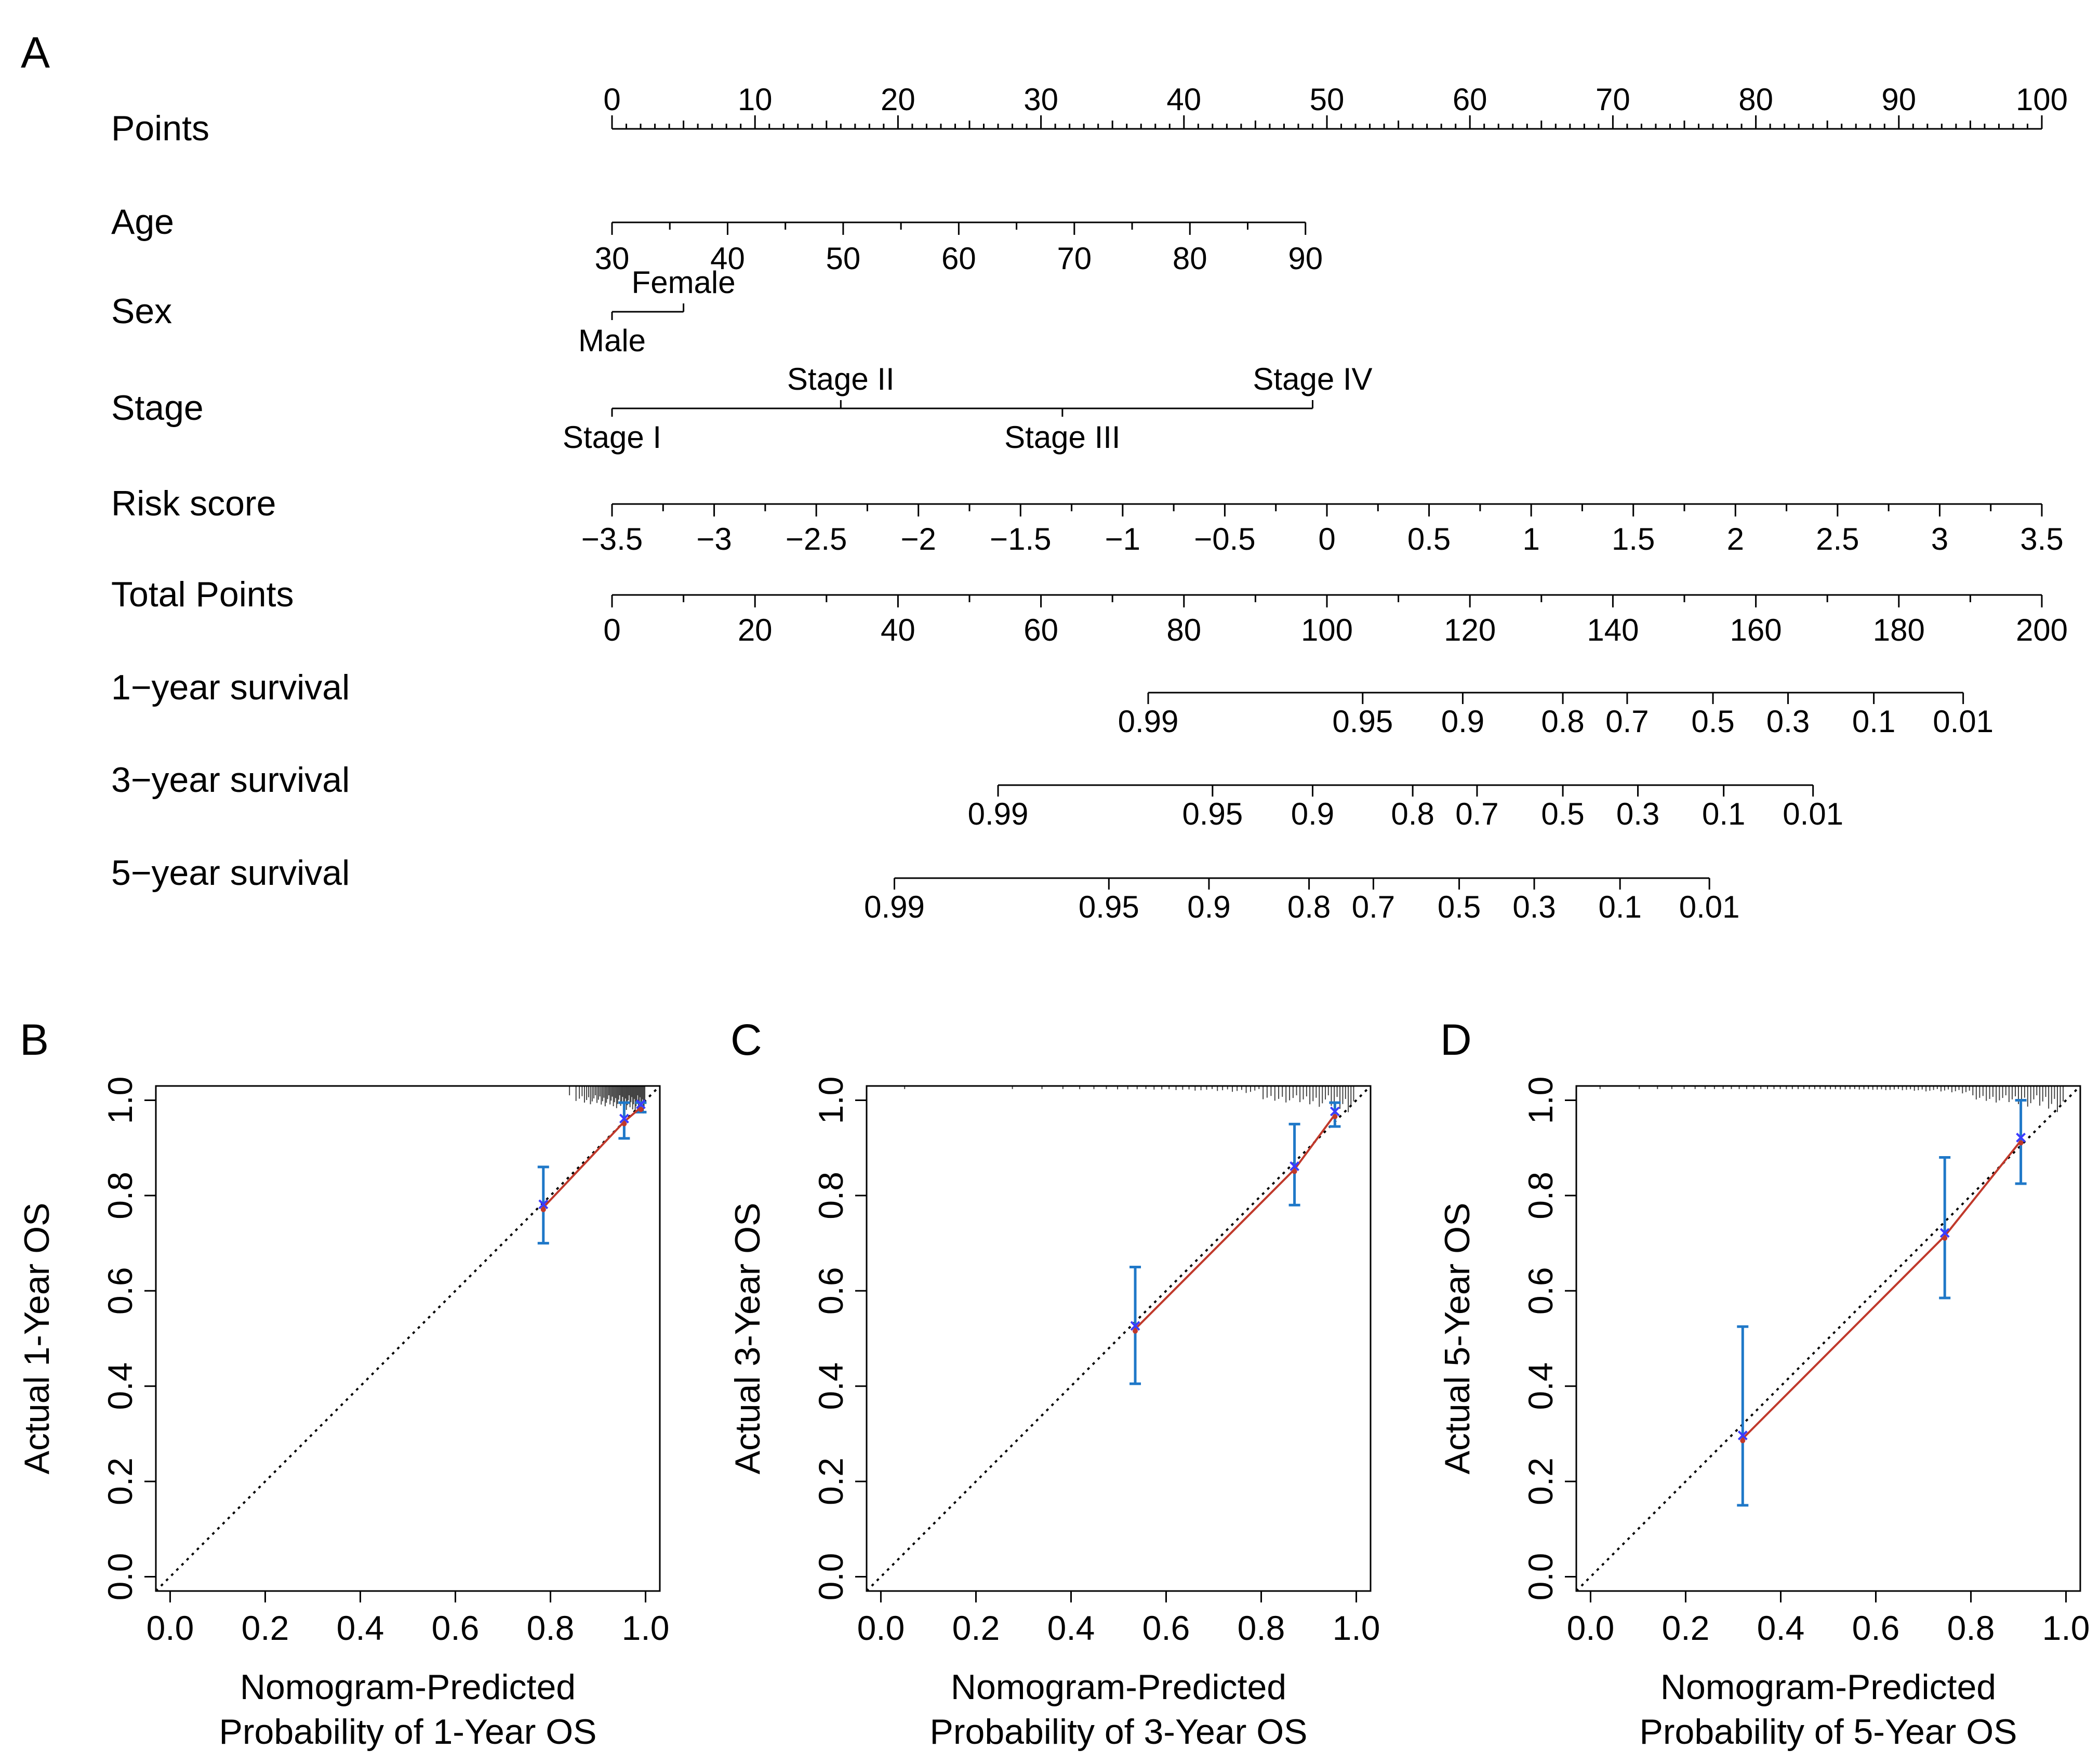 The height and width of the screenshot is (1763, 2100). Describe the element at coordinates (230, 780) in the screenshot. I see `row-label-3-year-survival: 3−year survival` at that location.